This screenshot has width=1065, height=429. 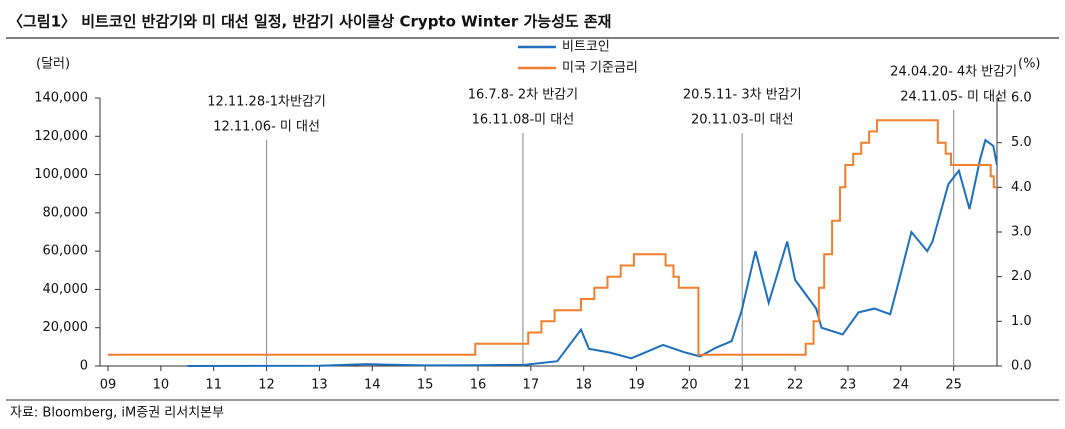 What do you see at coordinates (1029, 64) in the screenshot?
I see `y2-axis-label: (%)` at bounding box center [1029, 64].